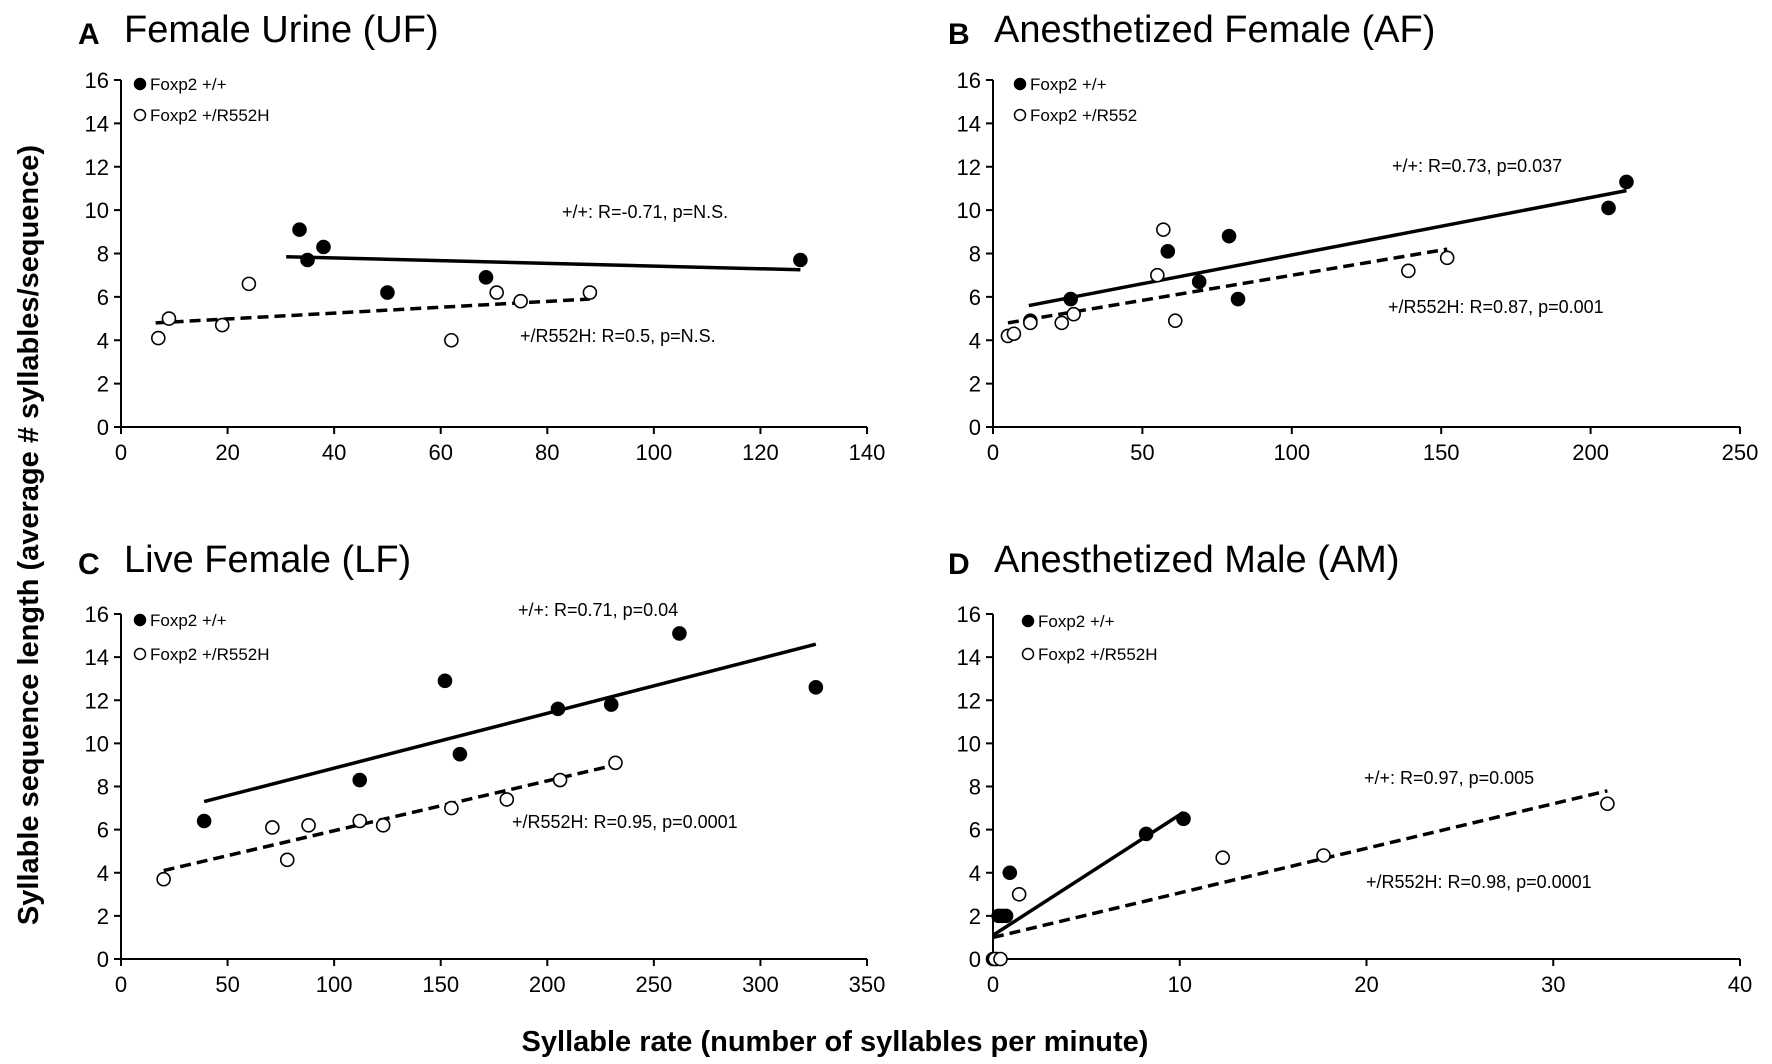 The height and width of the screenshot is (1064, 1772). I want to click on x-tick-label: 150, so click(440, 984).